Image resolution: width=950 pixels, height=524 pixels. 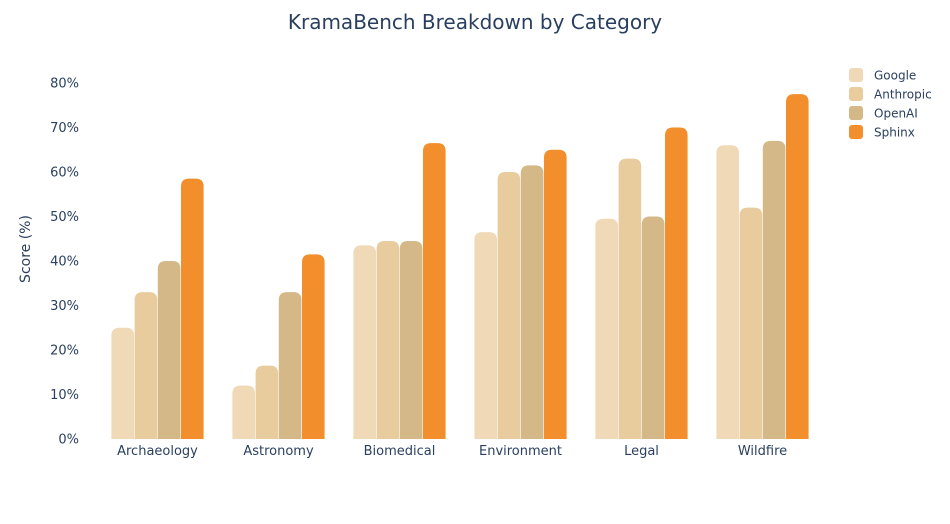 What do you see at coordinates (762, 451) in the screenshot?
I see `x-tick-label: Wildfire` at bounding box center [762, 451].